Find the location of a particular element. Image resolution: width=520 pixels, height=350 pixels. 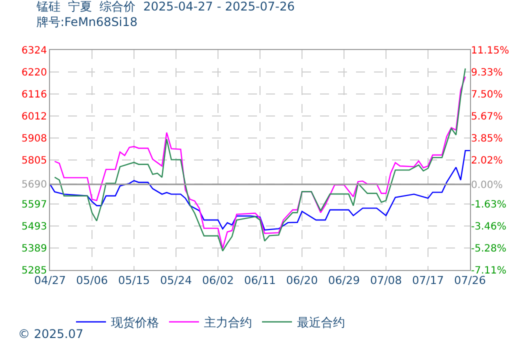

x-tick-label: 07/08 is located at coordinates (386, 281).